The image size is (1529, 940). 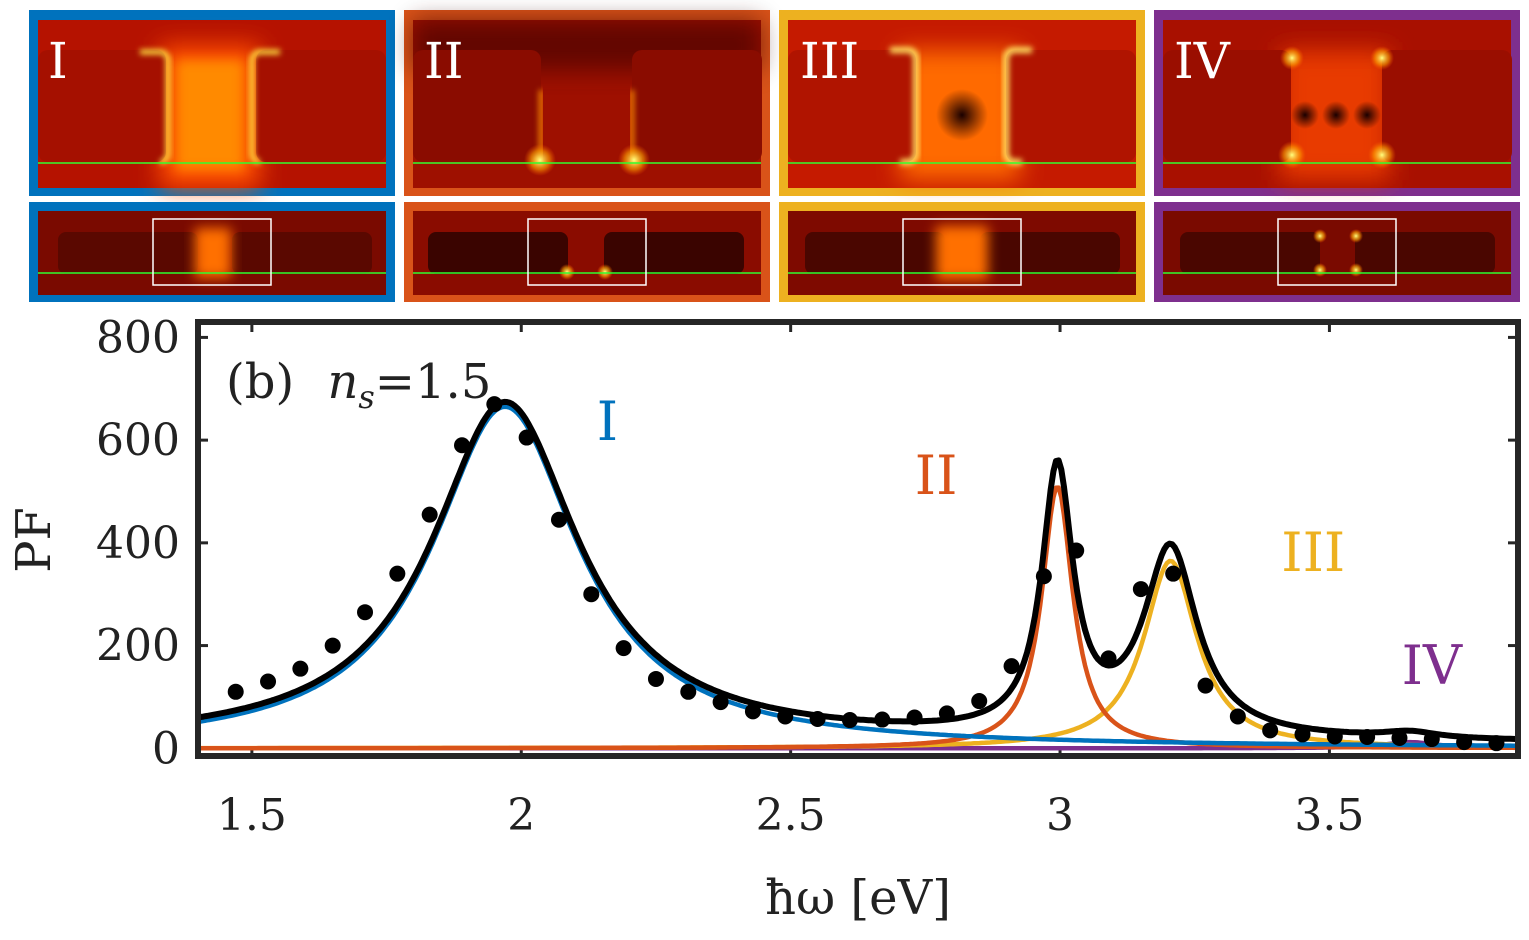 I want to click on x-tick-label: 3, so click(x=1060, y=815).